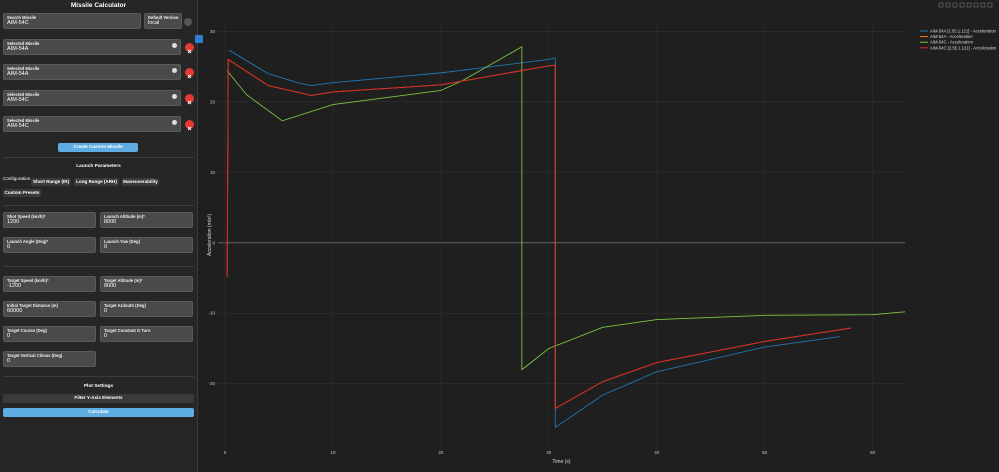 The image size is (999, 472). I want to click on field-label: Launch Altitude (m)*, so click(124, 216).